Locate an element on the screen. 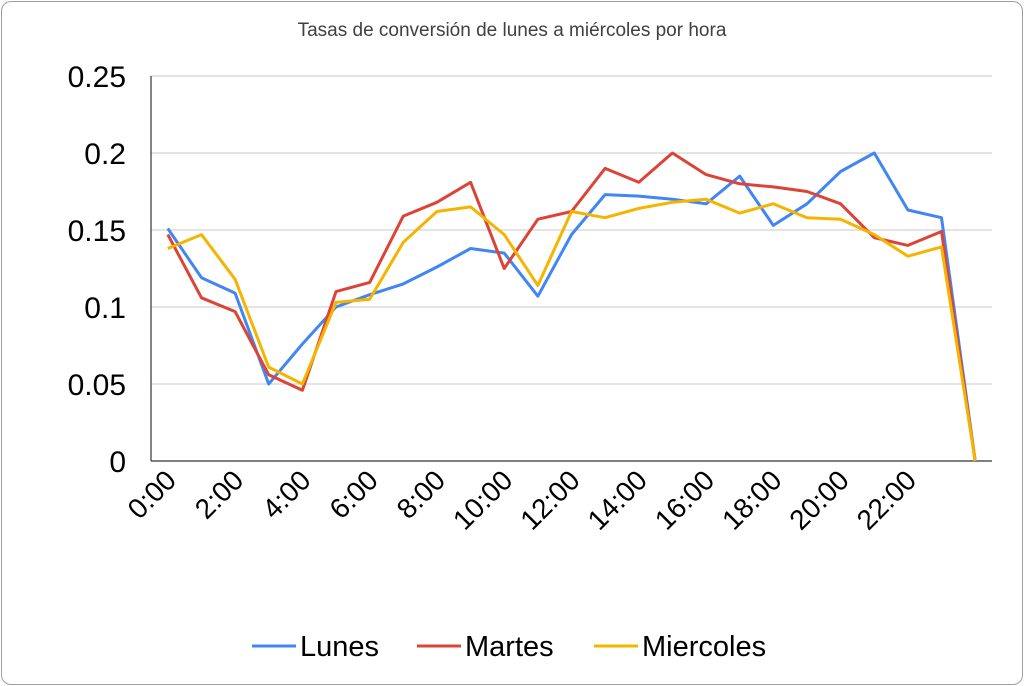 The height and width of the screenshot is (686, 1024). legend-label-martes: Martes is located at coordinates (509, 647).